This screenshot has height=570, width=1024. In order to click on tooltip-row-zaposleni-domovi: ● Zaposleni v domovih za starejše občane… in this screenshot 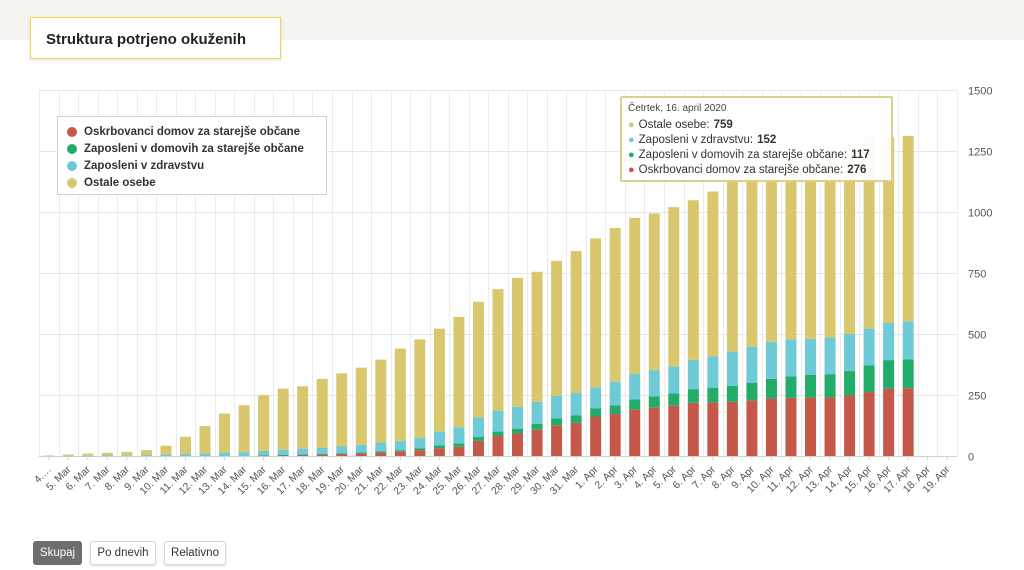, I will do `click(749, 154)`.